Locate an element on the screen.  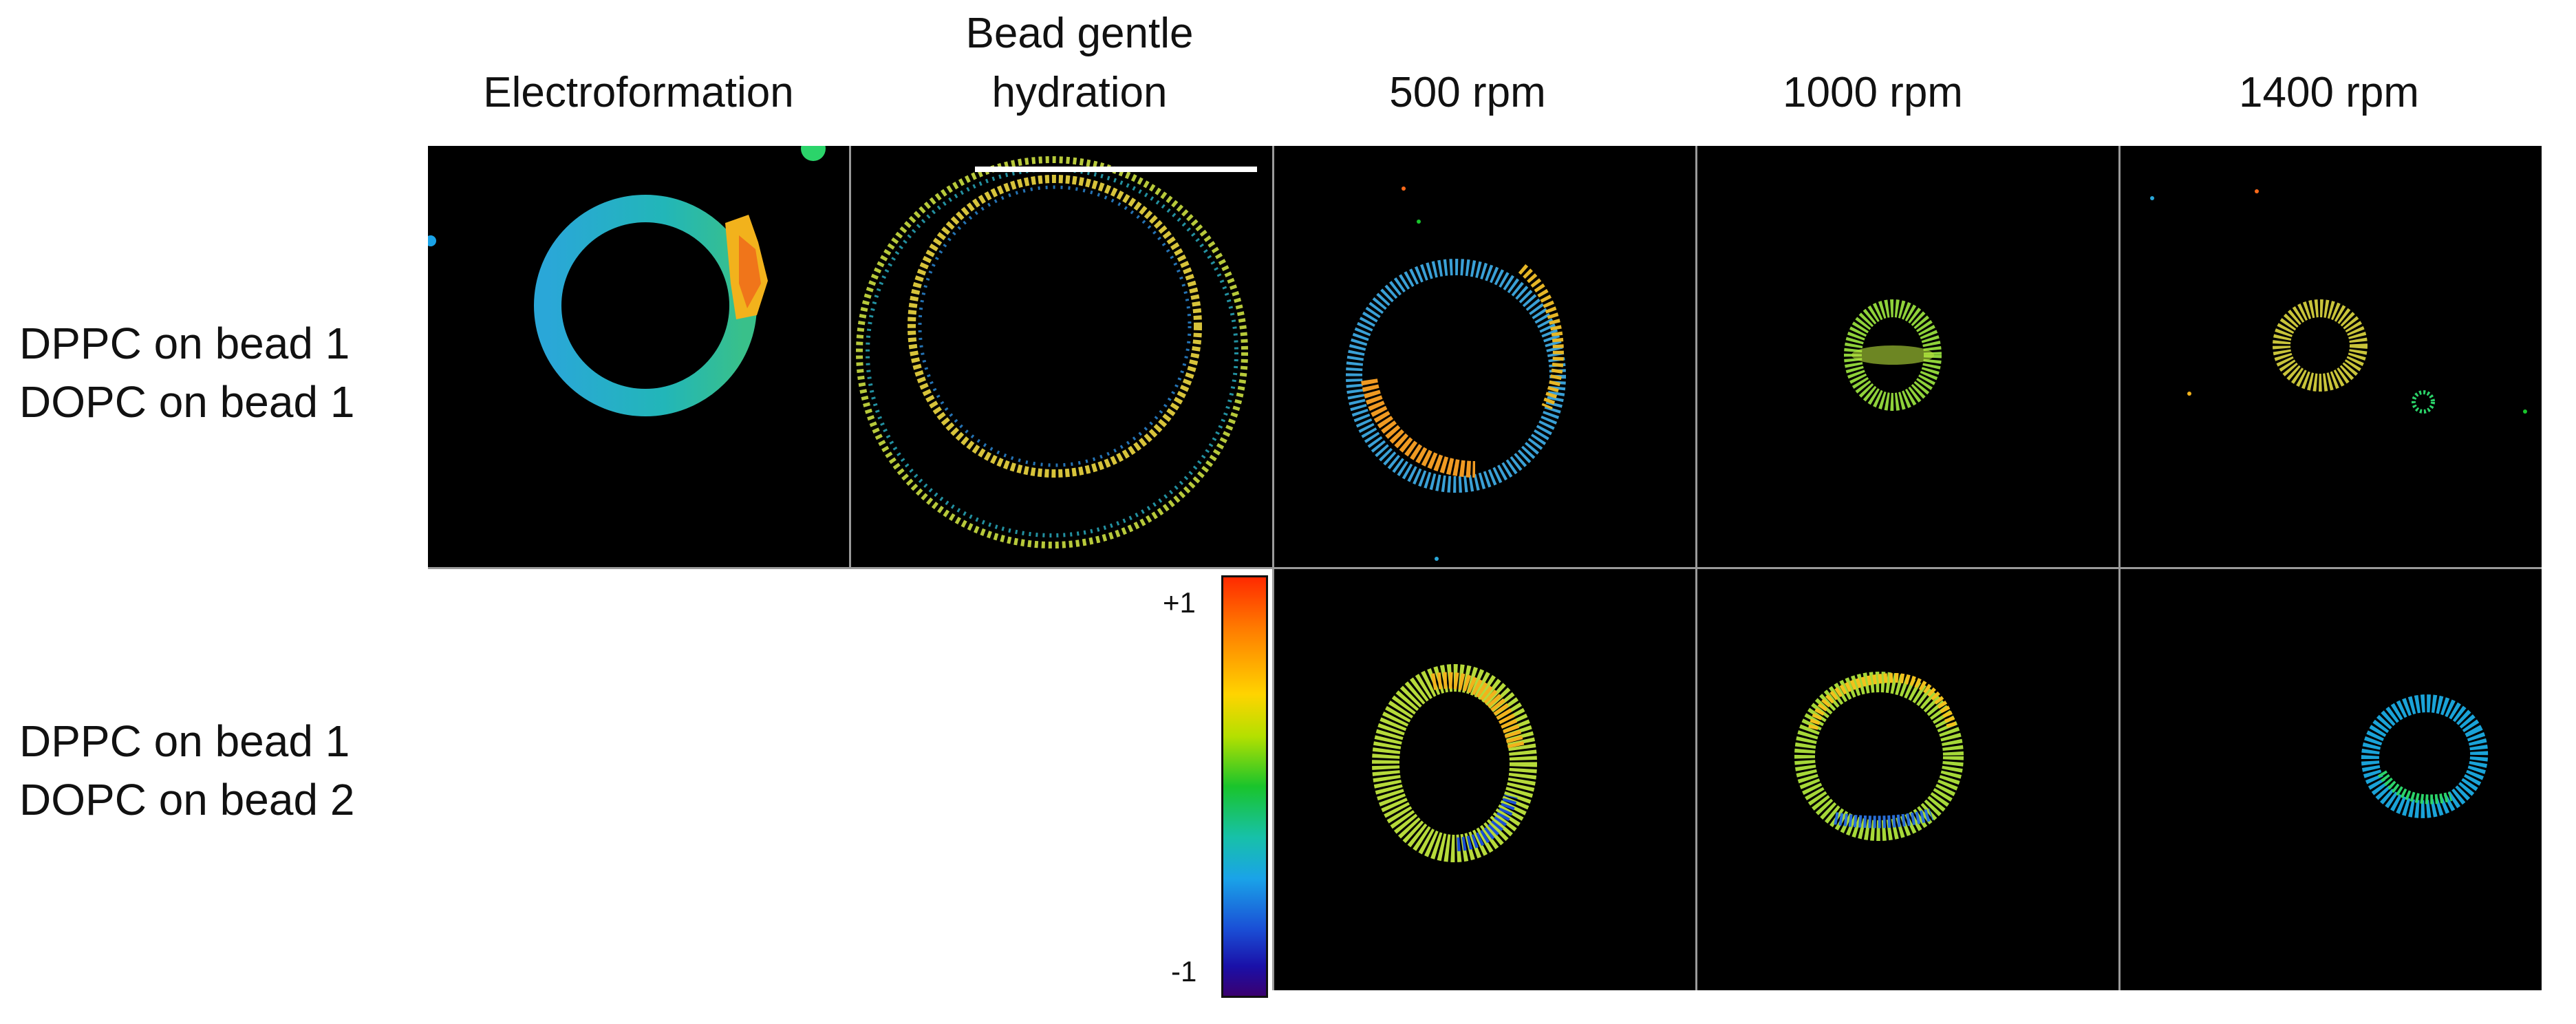
panel-1000rpm-row1 is located at coordinates (1908, 357).